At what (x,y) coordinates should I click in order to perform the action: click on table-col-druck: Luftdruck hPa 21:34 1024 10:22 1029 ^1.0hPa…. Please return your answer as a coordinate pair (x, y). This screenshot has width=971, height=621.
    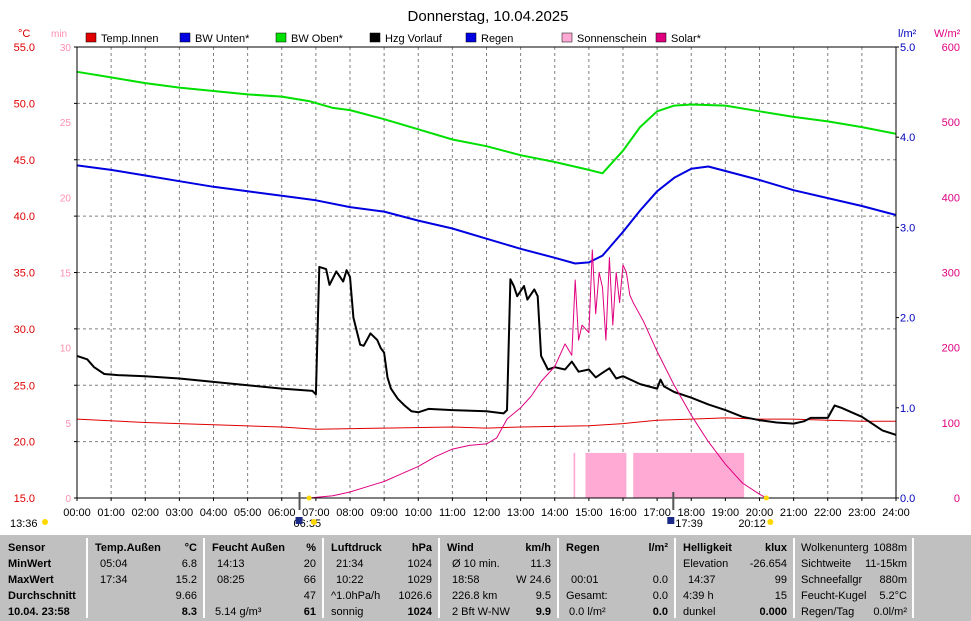
    Looking at the image, I should click on (383, 578).